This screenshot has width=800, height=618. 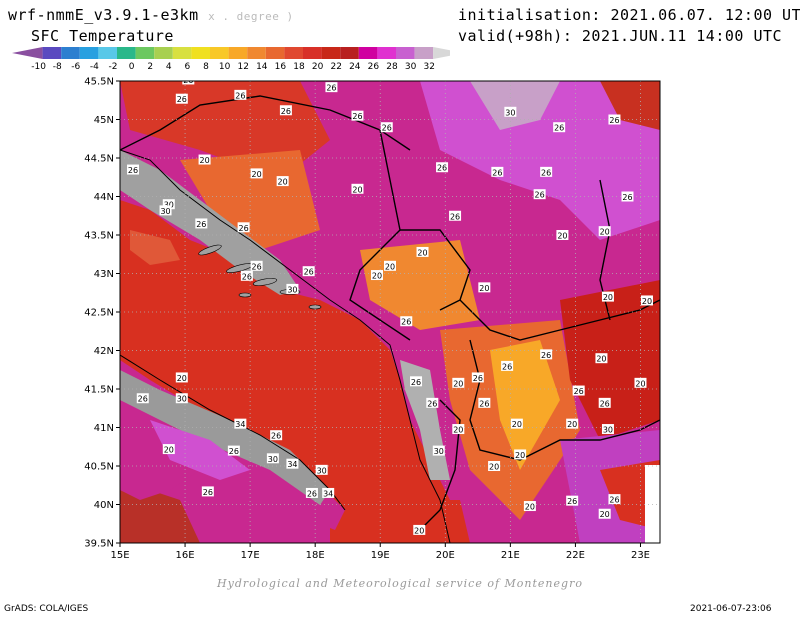 I want to click on lat-tick-label: 43.5N, so click(x=99, y=236).